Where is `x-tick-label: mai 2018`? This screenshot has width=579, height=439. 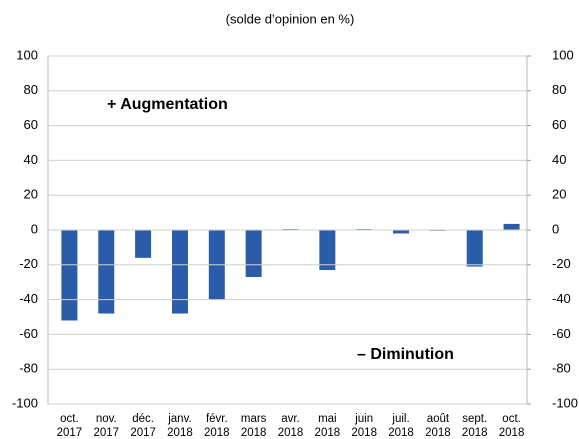
x-tick-label: mai 2018 is located at coordinates (328, 426).